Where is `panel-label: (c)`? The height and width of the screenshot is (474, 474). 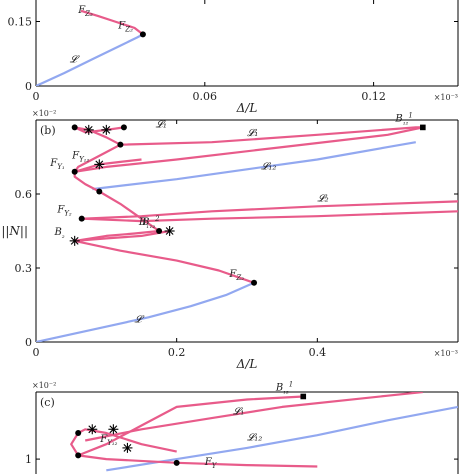 panel-label: (c) is located at coordinates (47, 402).